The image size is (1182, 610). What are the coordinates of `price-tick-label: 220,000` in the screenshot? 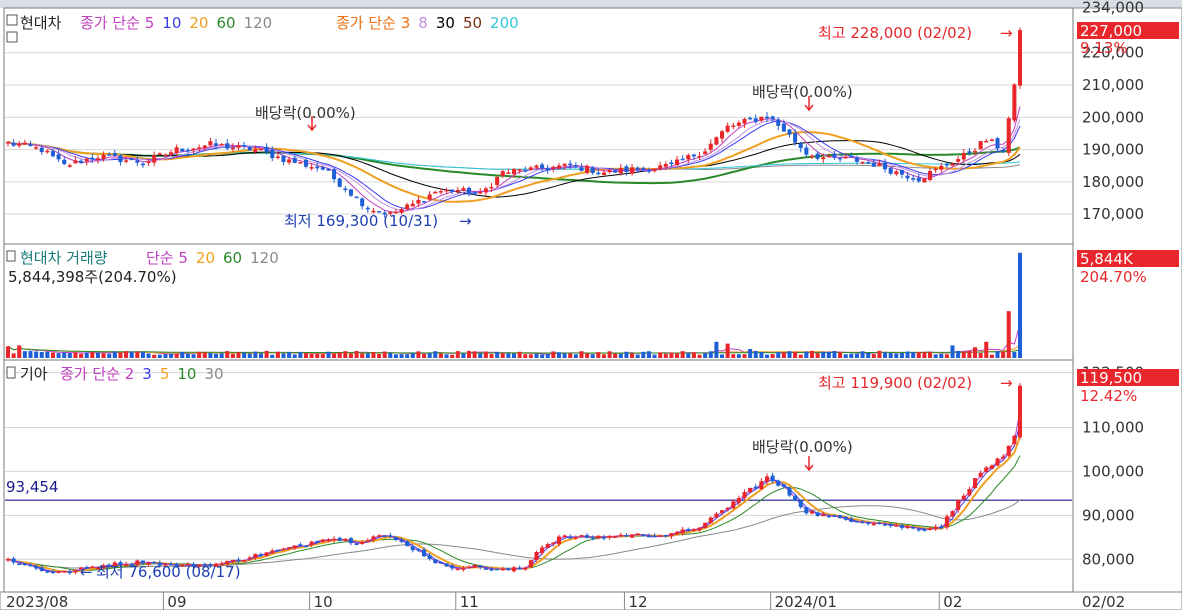 It's located at (1113, 53).